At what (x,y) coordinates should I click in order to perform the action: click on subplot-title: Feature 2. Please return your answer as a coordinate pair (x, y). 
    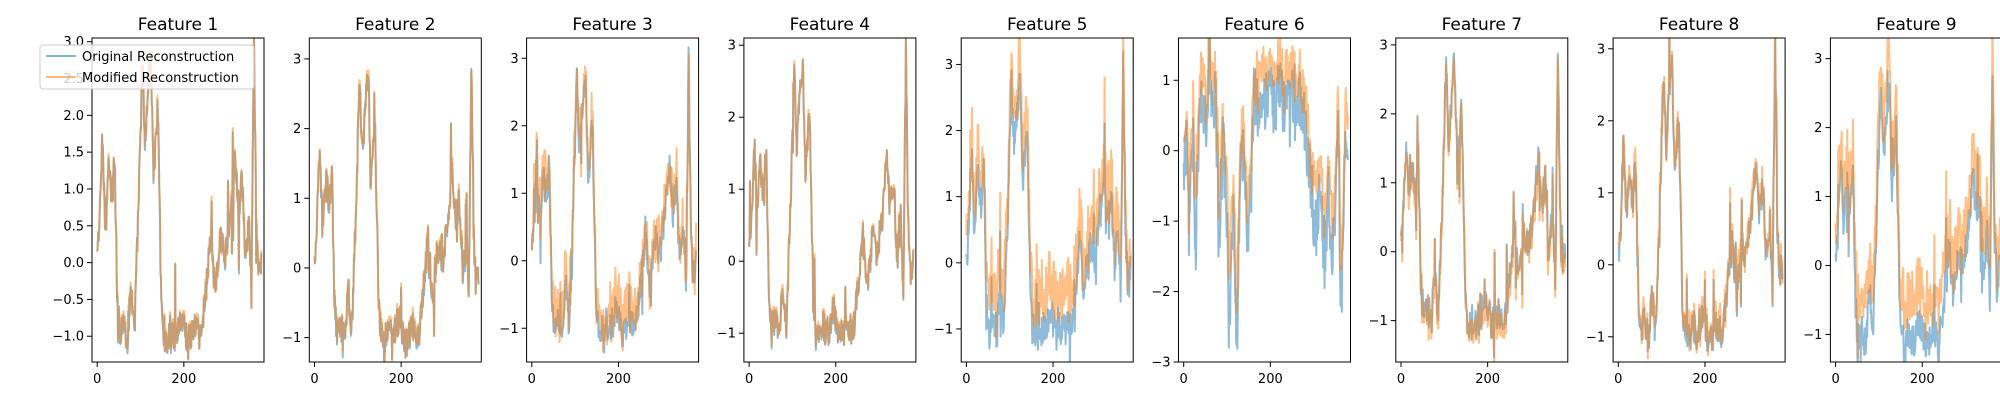
    Looking at the image, I should click on (395, 25).